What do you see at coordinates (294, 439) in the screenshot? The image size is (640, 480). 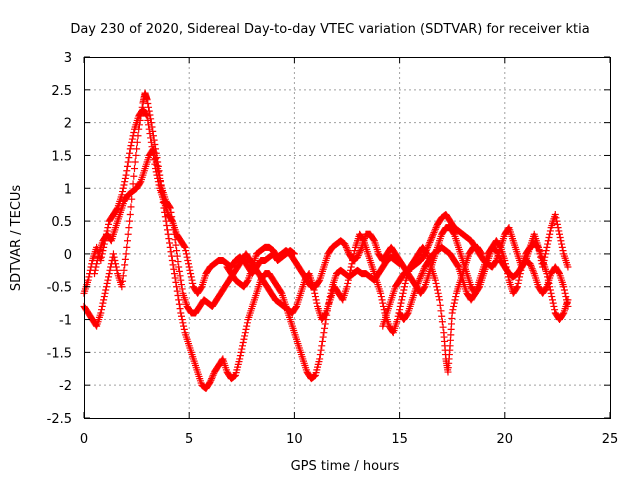 I see `x-tick-label: 10` at bounding box center [294, 439].